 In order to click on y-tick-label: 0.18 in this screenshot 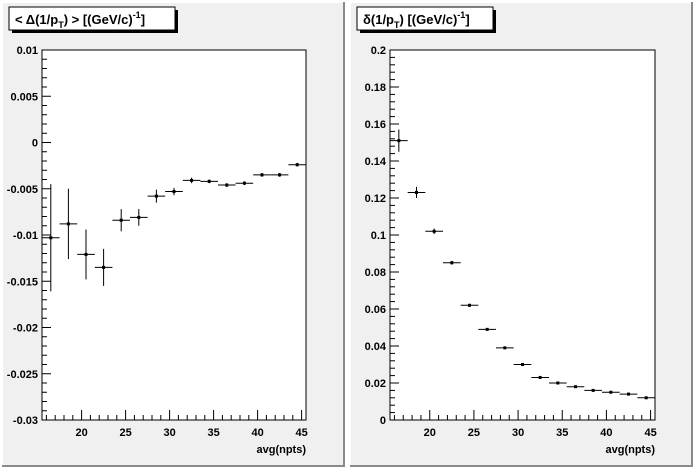, I will do `click(375, 88)`.